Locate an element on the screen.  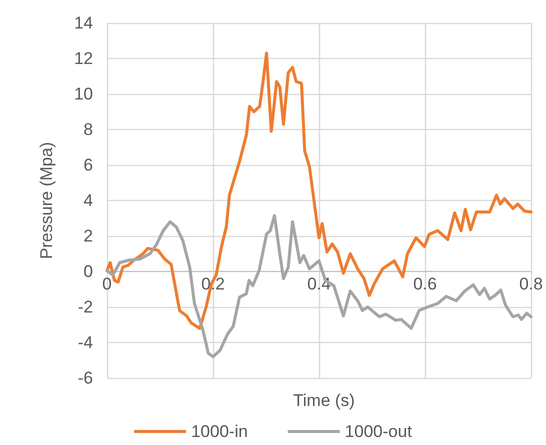
y-tick-label: -2 is located at coordinates (85, 307).